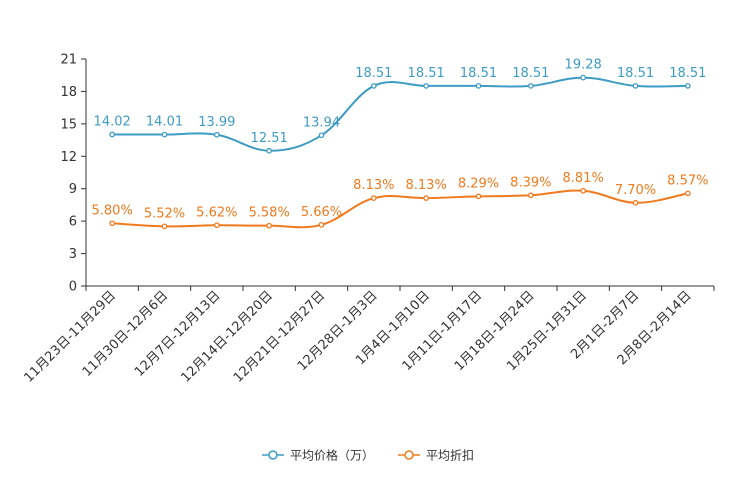  I want to click on data-label: 5.62%, so click(216, 212).